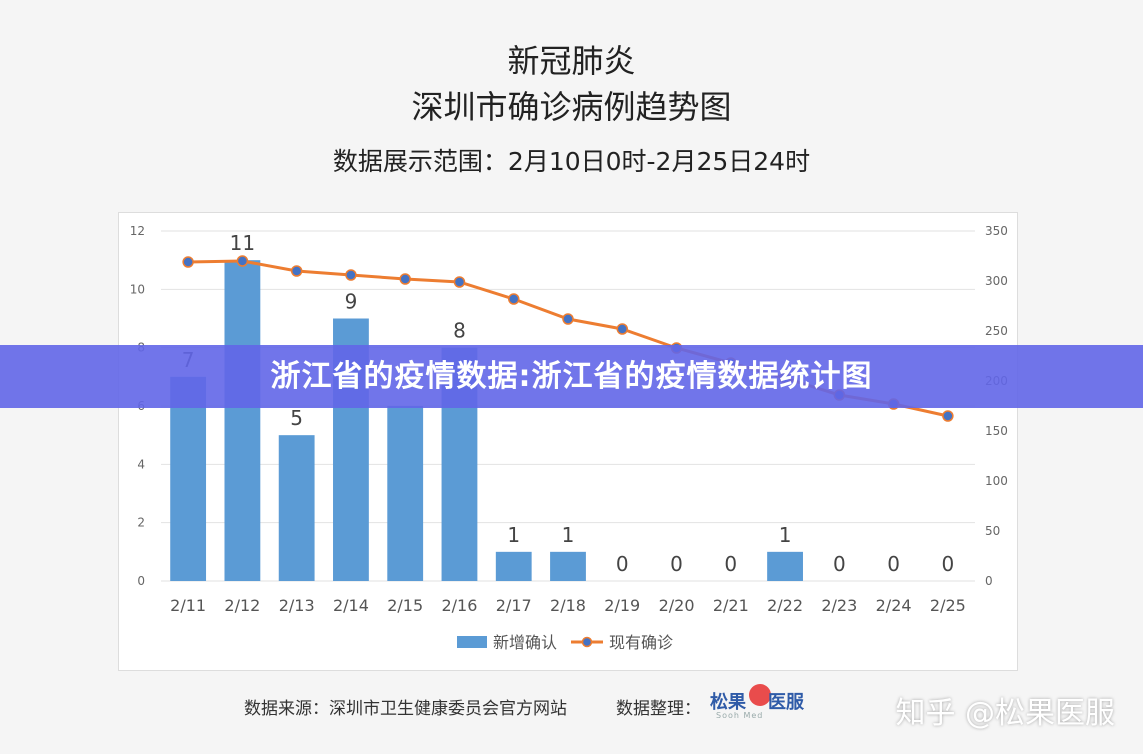 The height and width of the screenshot is (754, 1143). I want to click on bar-data-label: 9, so click(351, 302).